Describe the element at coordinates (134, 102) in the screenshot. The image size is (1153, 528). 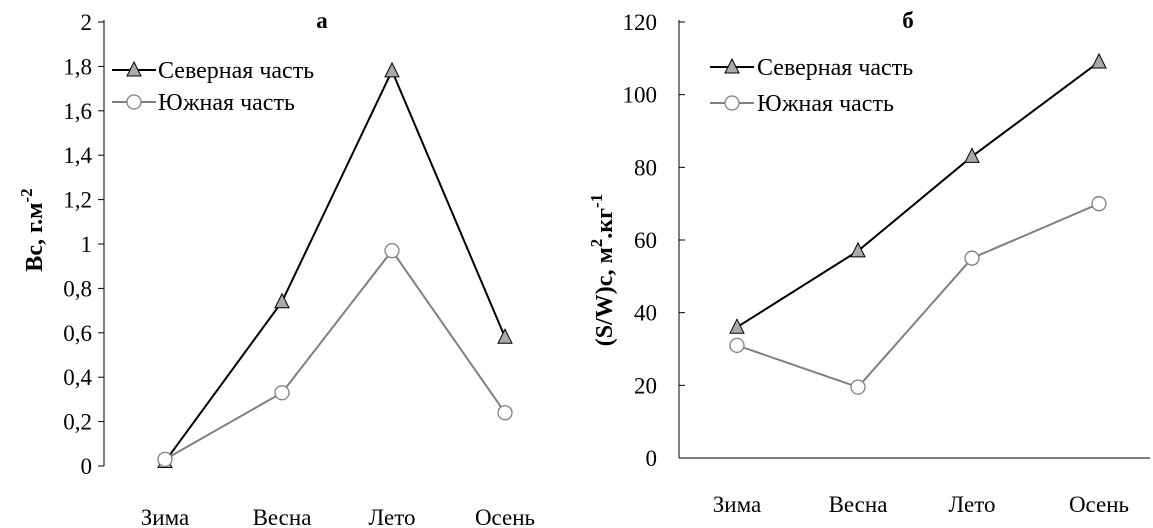
I see `chart-a-legend-marker-south` at that location.